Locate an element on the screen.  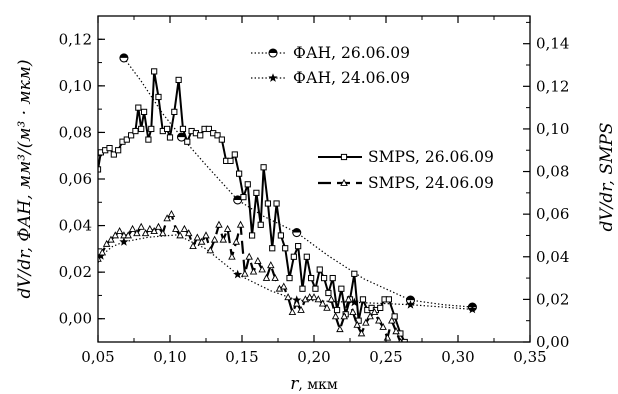
y-left-tick-label: 0,04 is located at coordinates (75, 226).